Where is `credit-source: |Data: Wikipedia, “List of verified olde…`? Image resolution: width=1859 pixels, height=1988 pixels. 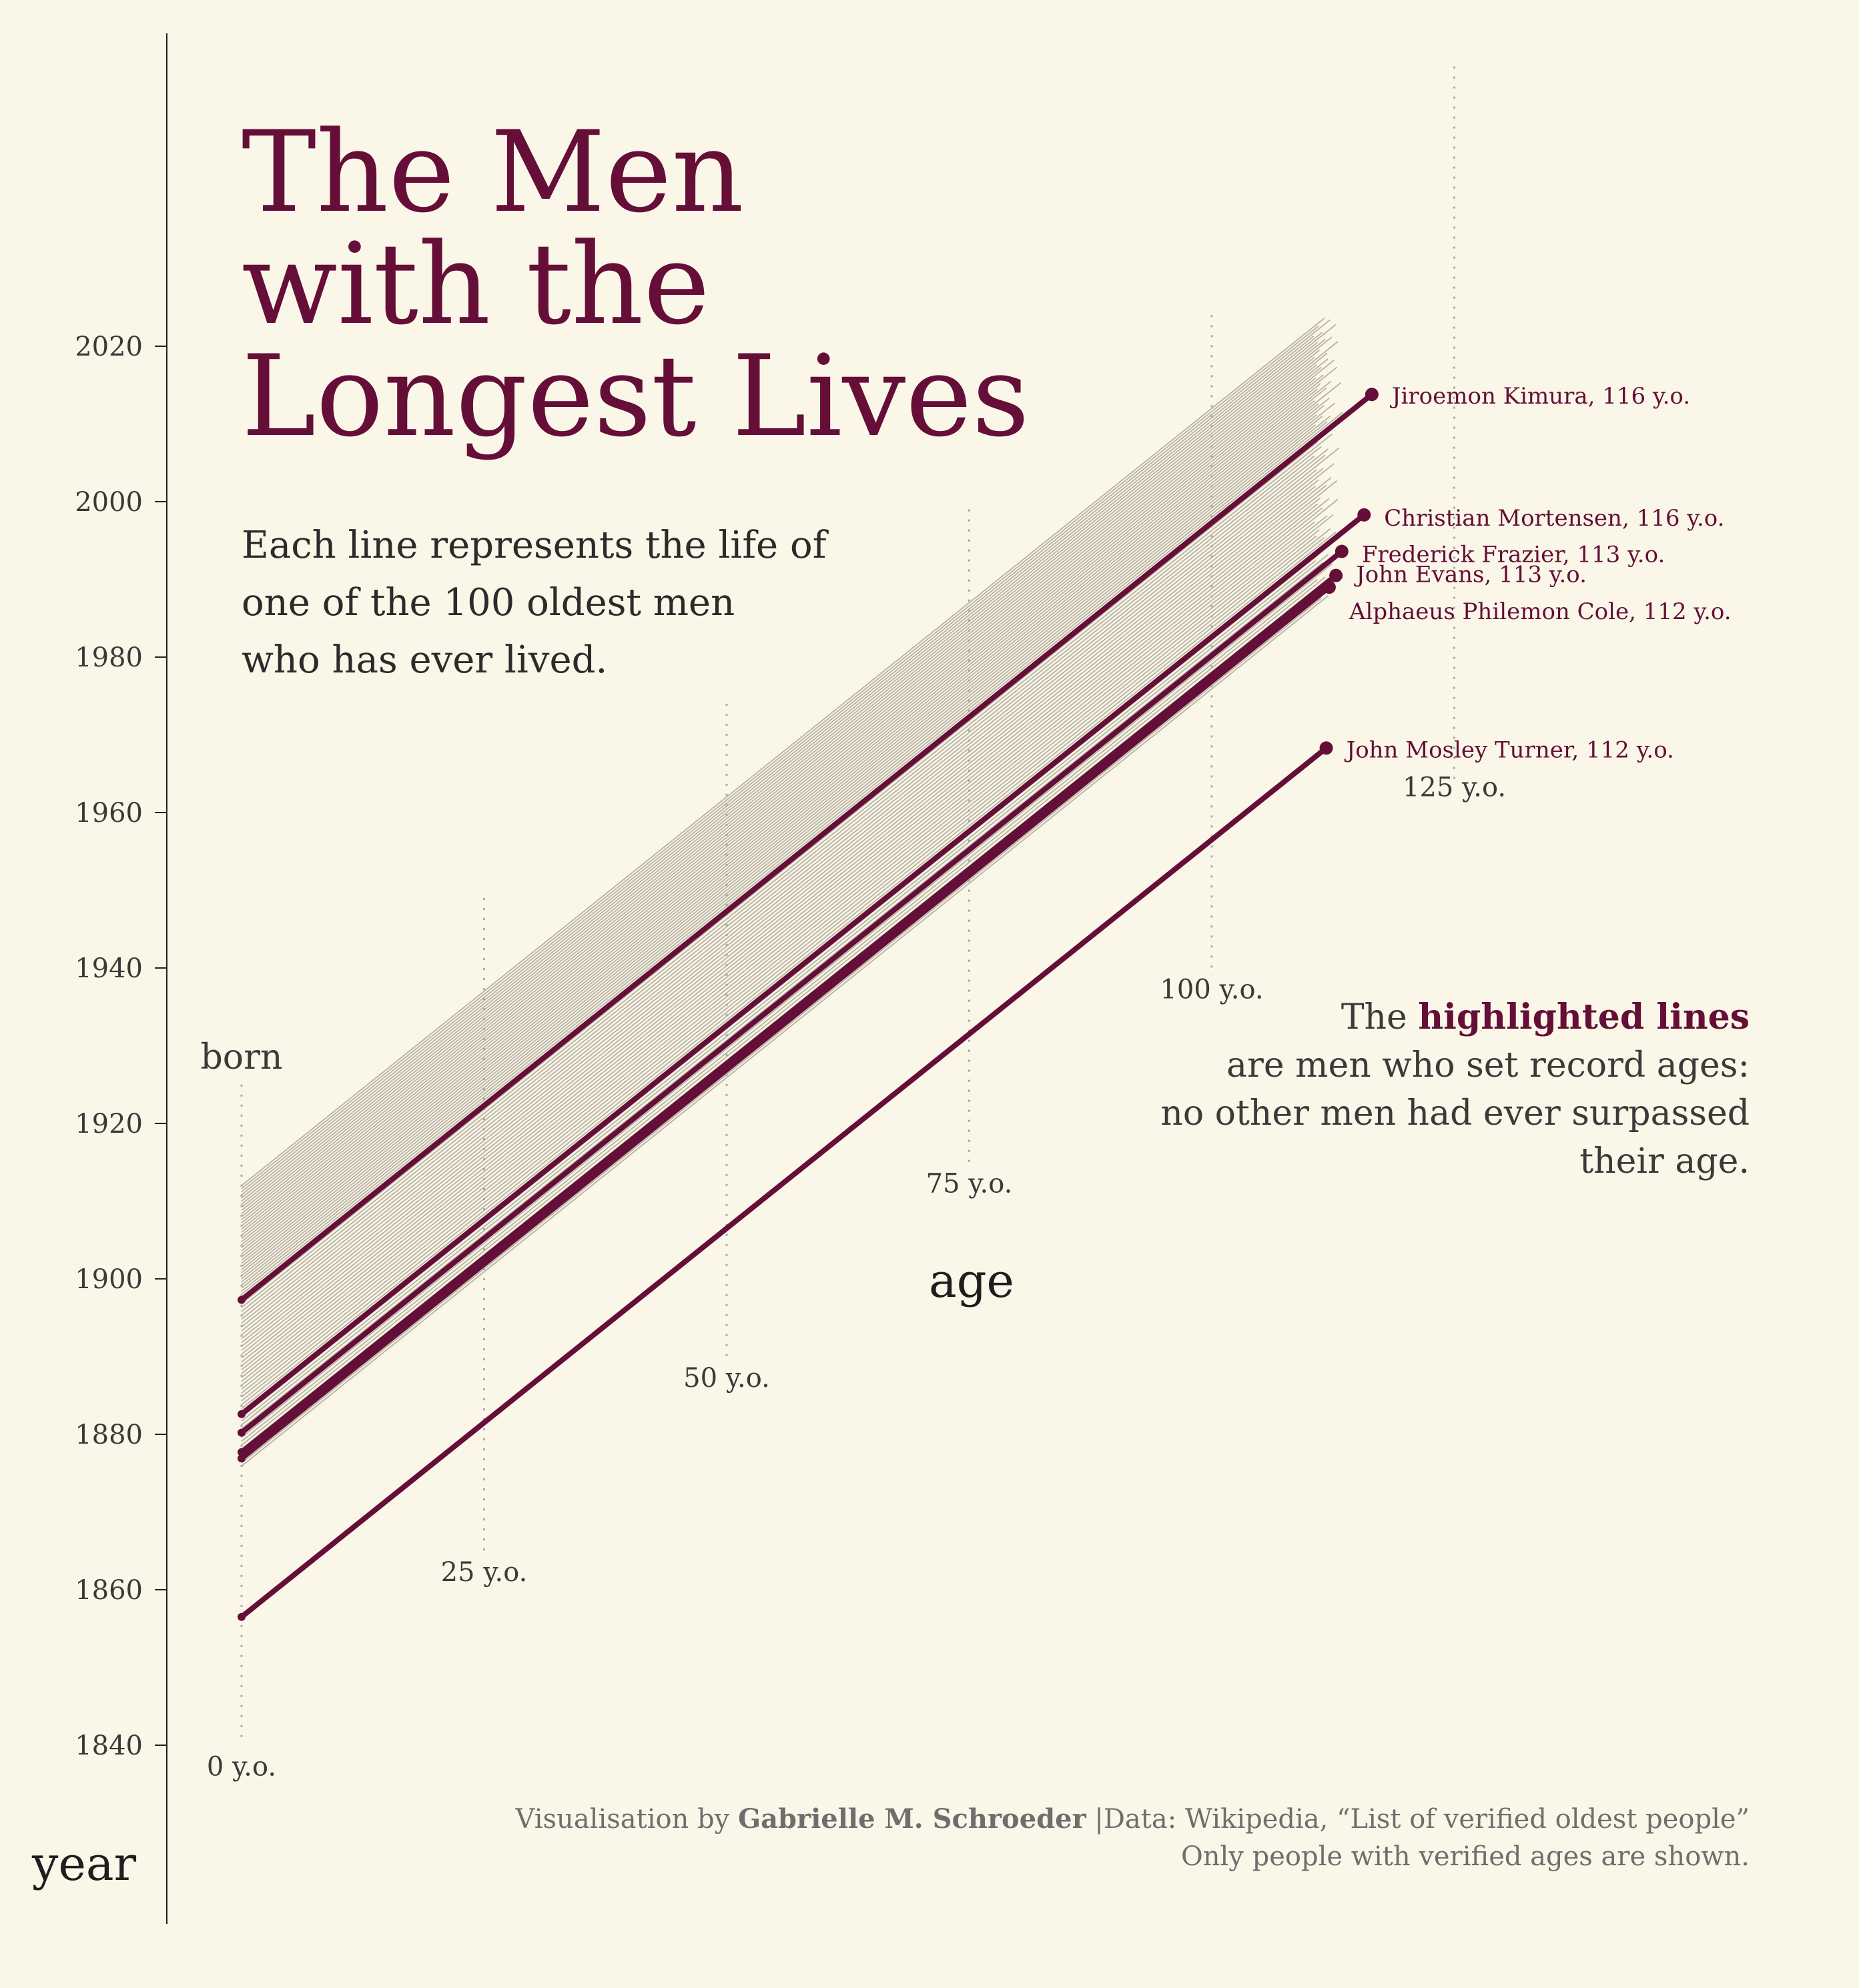
credit-source: |Data: Wikipedia, “List of verified olde… is located at coordinates (1418, 1819).